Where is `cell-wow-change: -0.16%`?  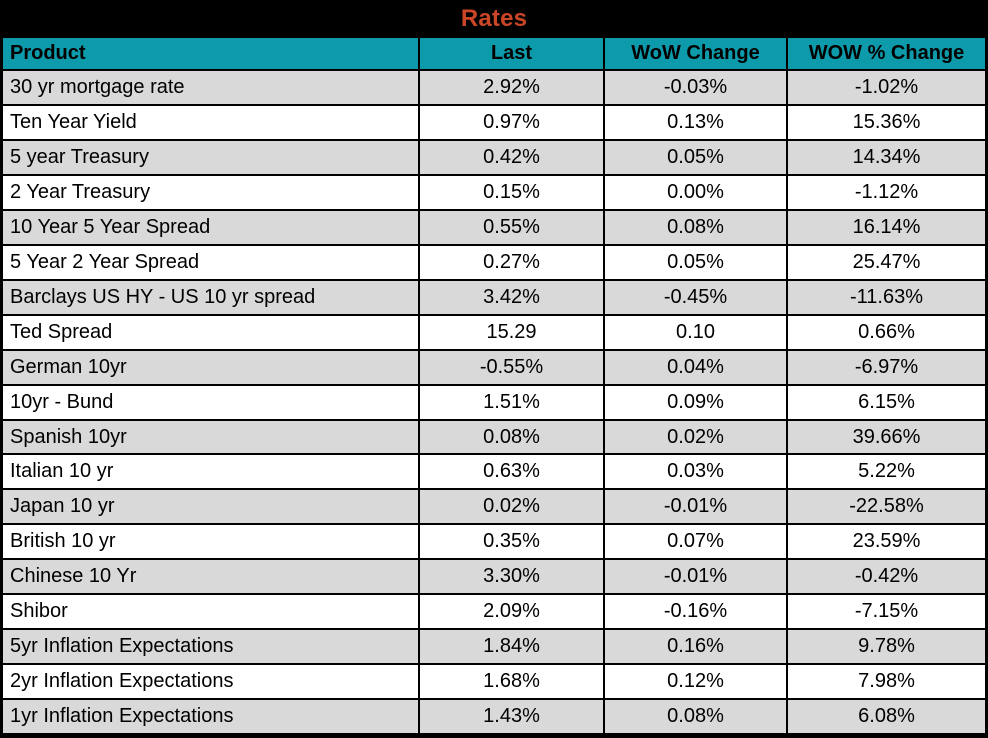
cell-wow-change: -0.16% is located at coordinates (695, 612).